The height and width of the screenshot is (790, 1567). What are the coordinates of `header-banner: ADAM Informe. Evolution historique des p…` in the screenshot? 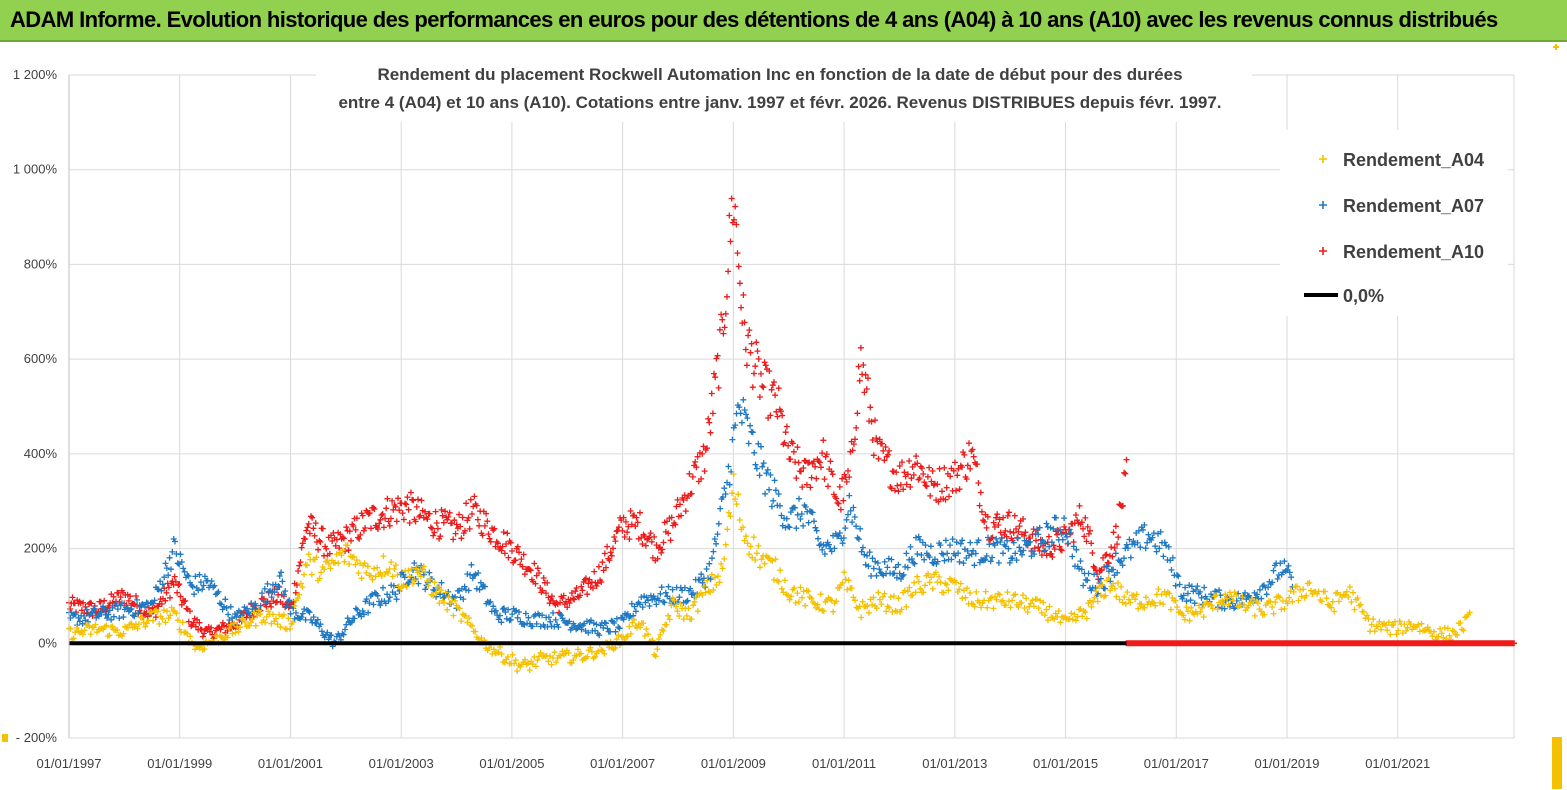 It's located at (783, 21).